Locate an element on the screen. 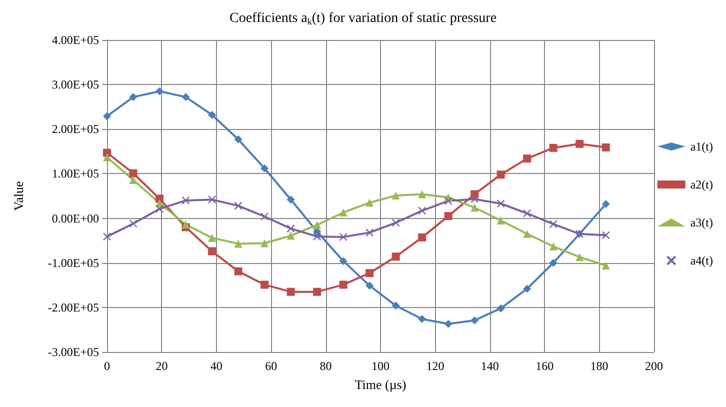 This screenshot has height=407, width=726. legend-label: a1(t) is located at coordinates (702, 147).